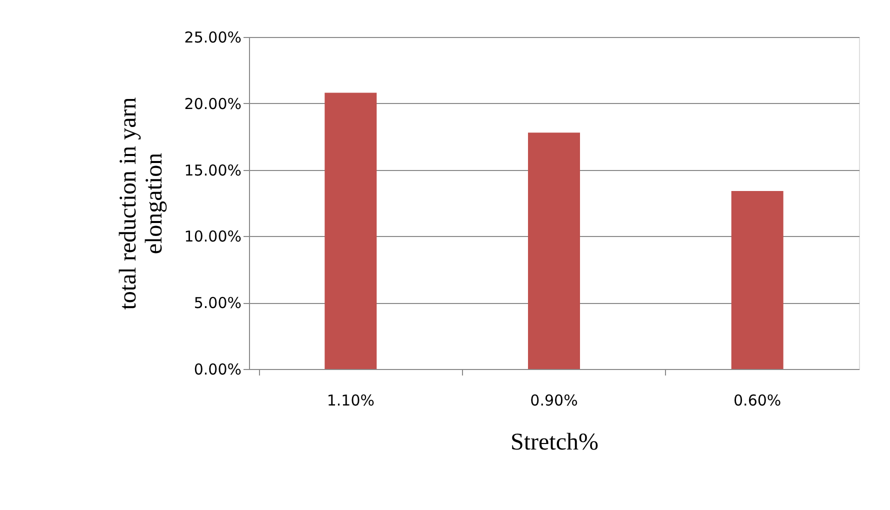 The image size is (890, 510). I want to click on x-axis-title: Stretch%, so click(554, 443).